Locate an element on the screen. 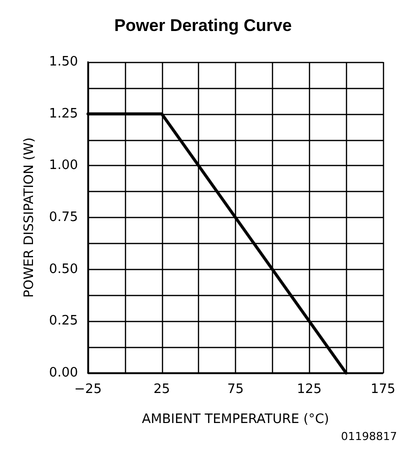  x-tick-label: 25 is located at coordinates (161, 389).